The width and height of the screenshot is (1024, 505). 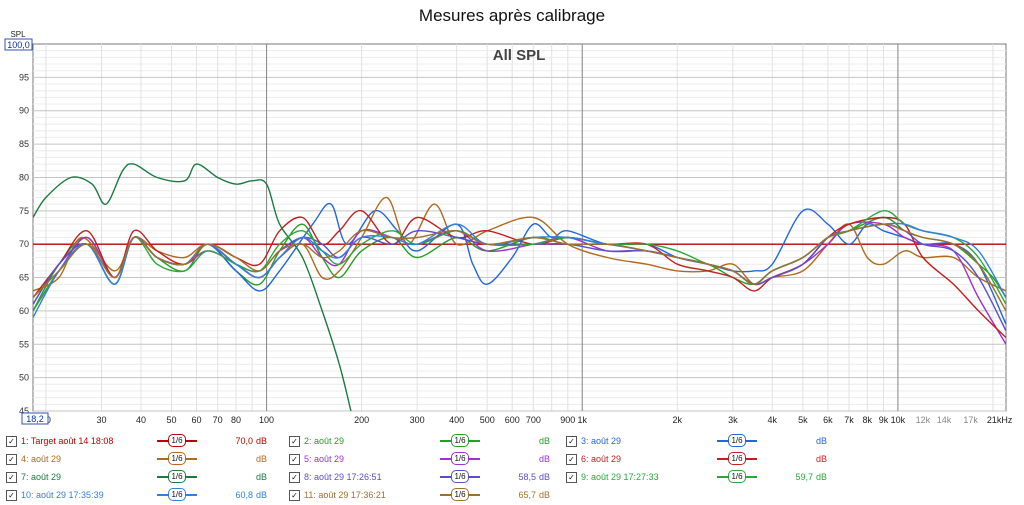 What do you see at coordinates (456, 420) in the screenshot?
I see `x-tick-label: 400` at bounding box center [456, 420].